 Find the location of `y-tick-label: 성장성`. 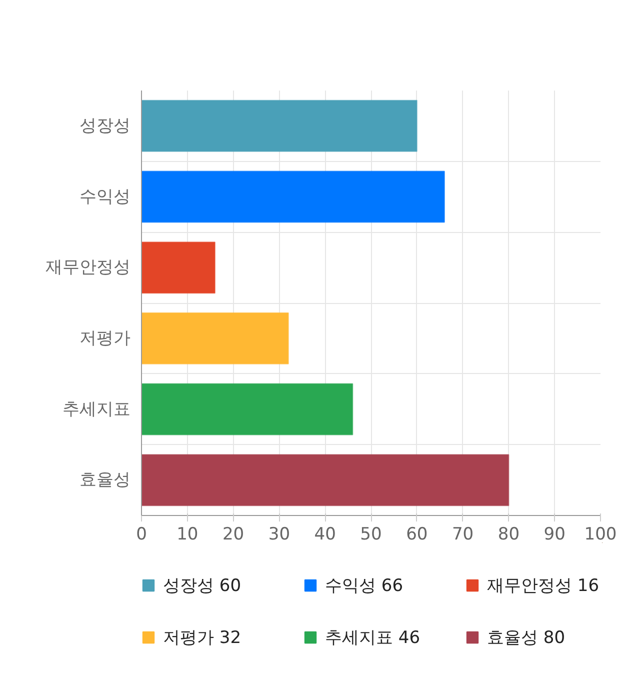

y-tick-label: 성장성 is located at coordinates (105, 126).